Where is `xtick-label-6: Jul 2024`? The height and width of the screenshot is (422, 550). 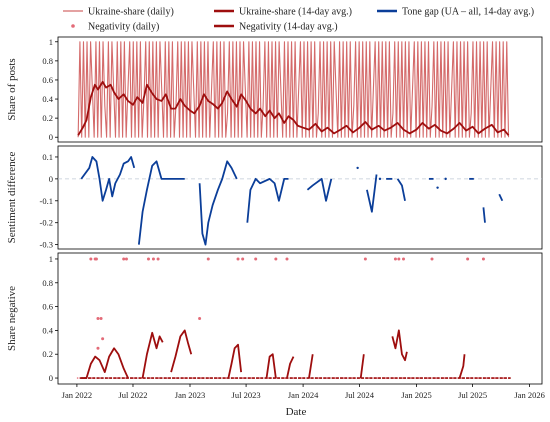 xtick-label-6: Jul 2024 is located at coordinates (360, 395).